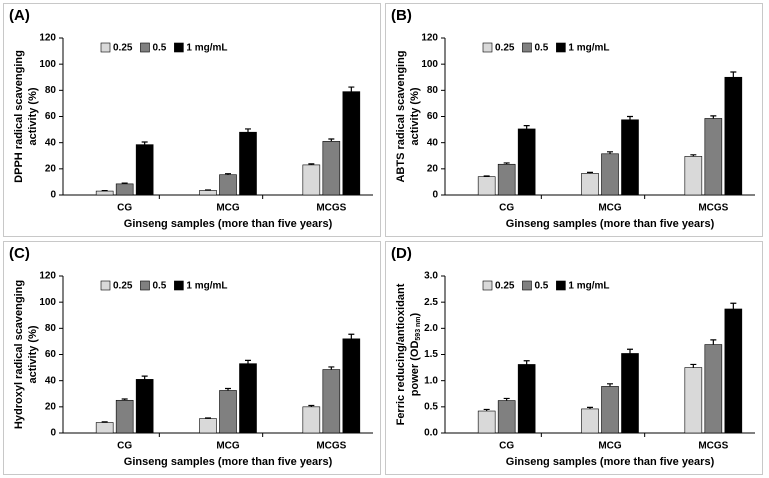  I want to click on panel-title: (A), so click(19, 15).